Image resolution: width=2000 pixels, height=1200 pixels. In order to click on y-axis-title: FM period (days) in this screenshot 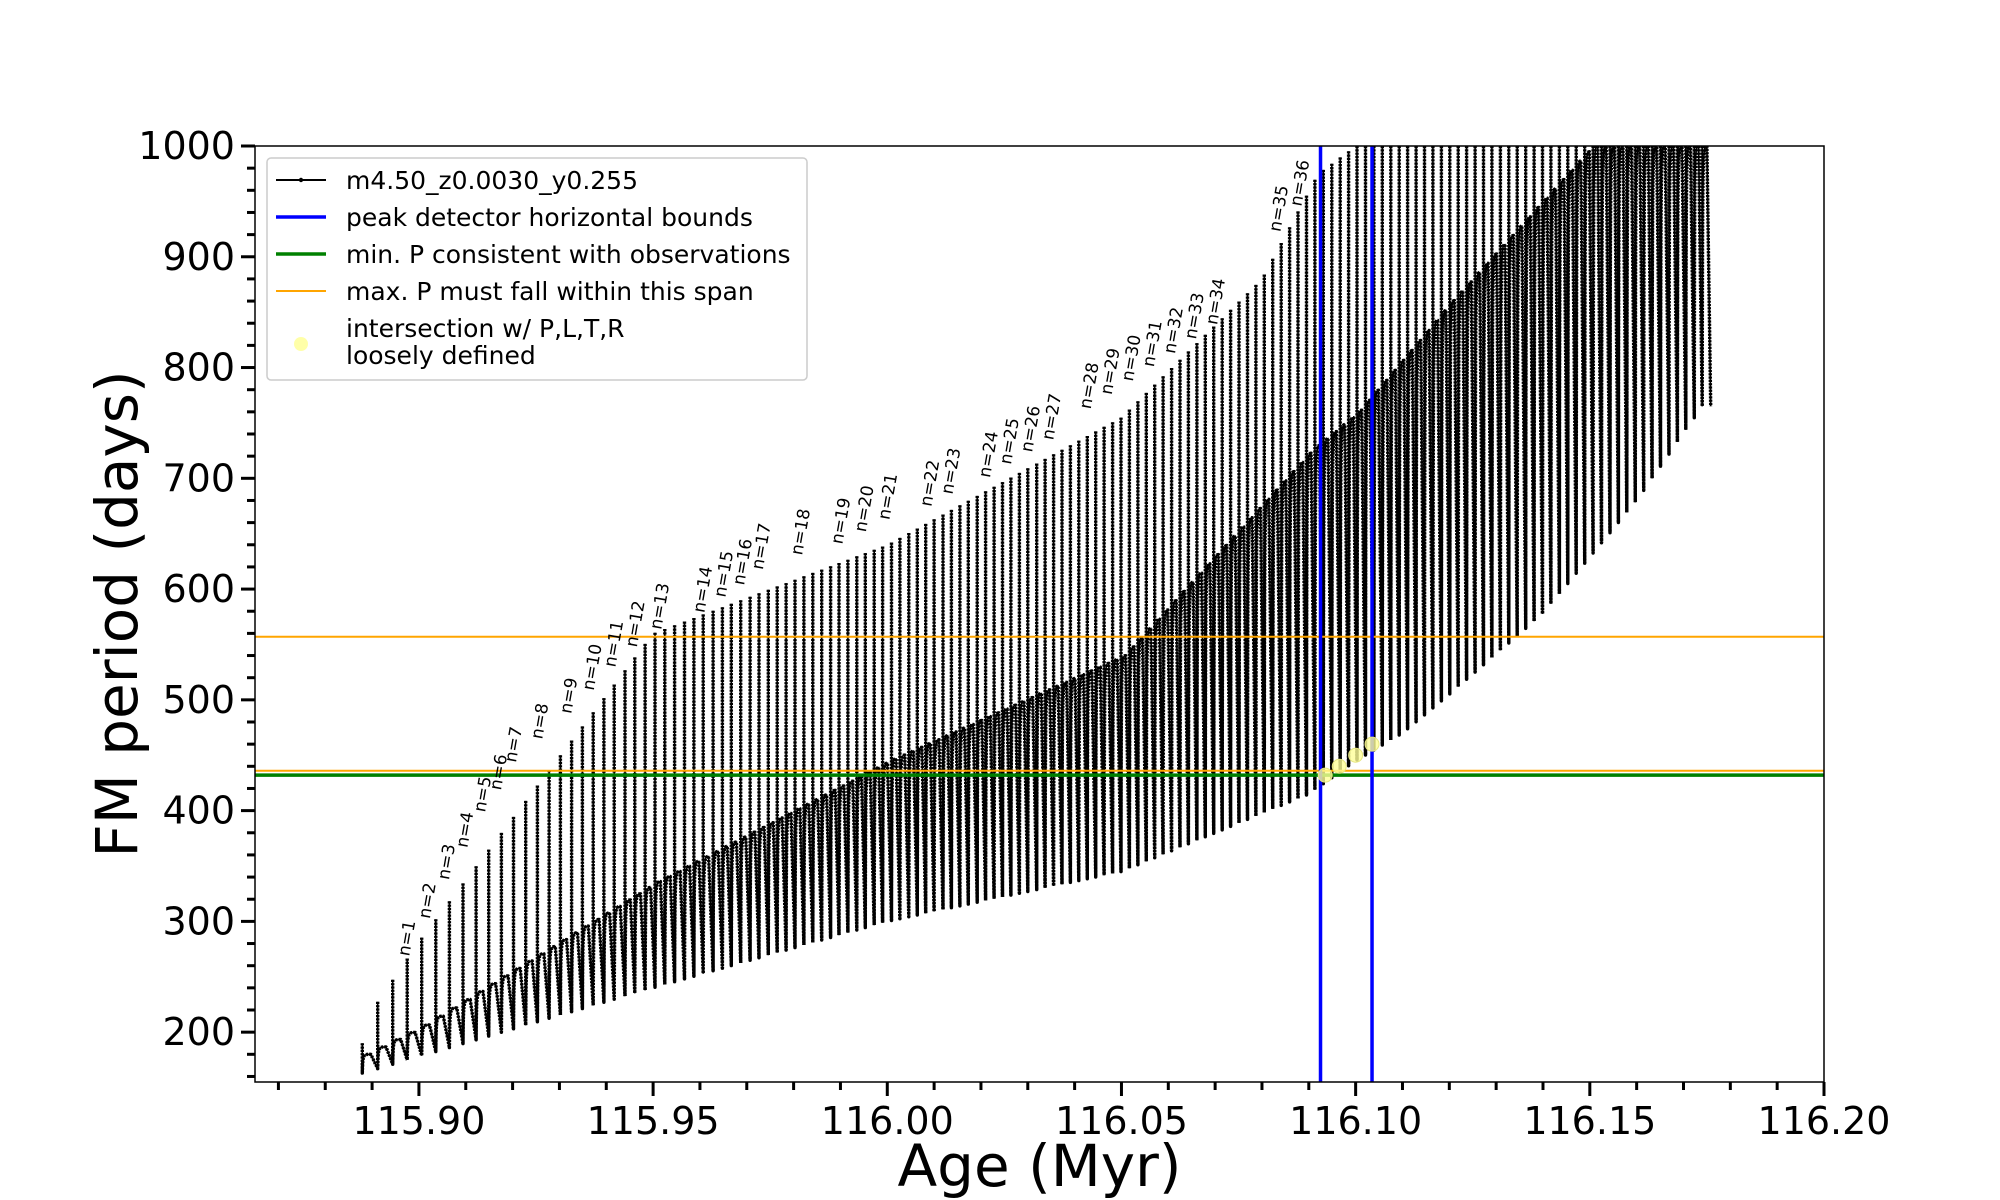, I will do `click(117, 613)`.